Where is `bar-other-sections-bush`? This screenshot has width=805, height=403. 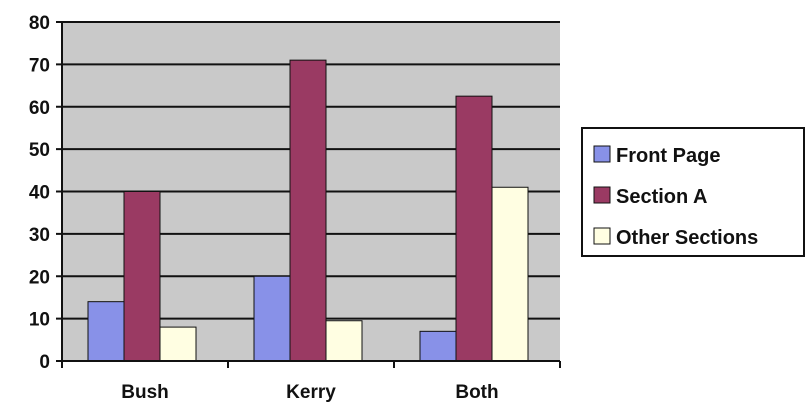 bar-other-sections-bush is located at coordinates (178, 344).